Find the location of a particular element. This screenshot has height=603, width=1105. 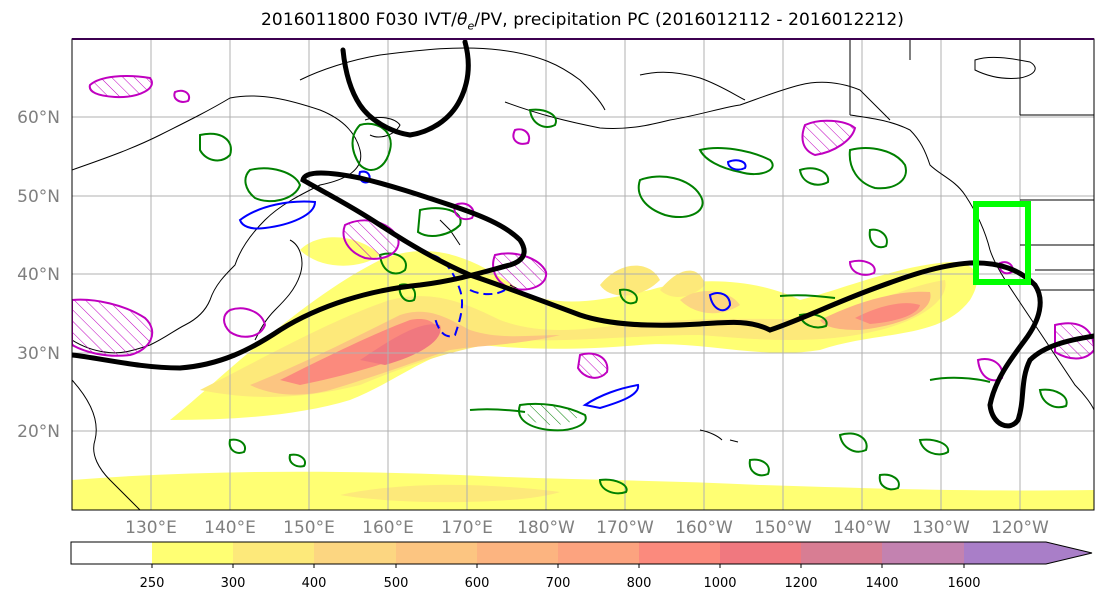

colorbar-tick-label: 500 is located at coordinates (396, 583).